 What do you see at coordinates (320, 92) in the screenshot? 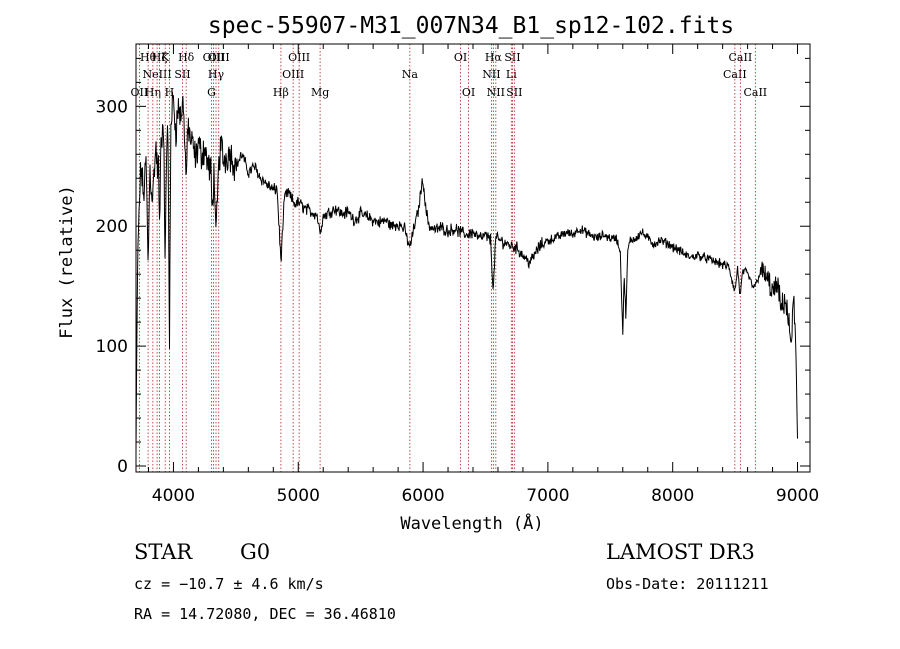
I see `marker-label: Mg` at bounding box center [320, 92].